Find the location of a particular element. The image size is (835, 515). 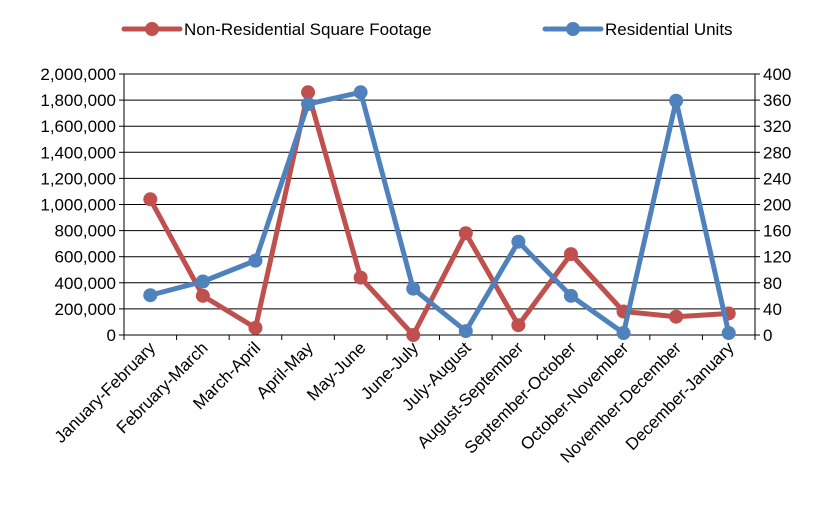

left-tick-label-5: 1,000,000 is located at coordinates (78, 205).